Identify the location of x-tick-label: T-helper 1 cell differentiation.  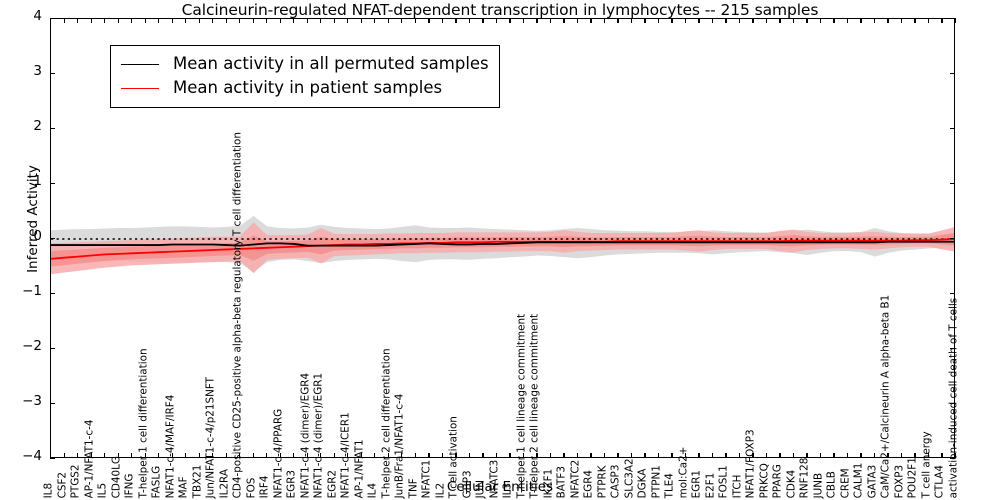
(143, 423).